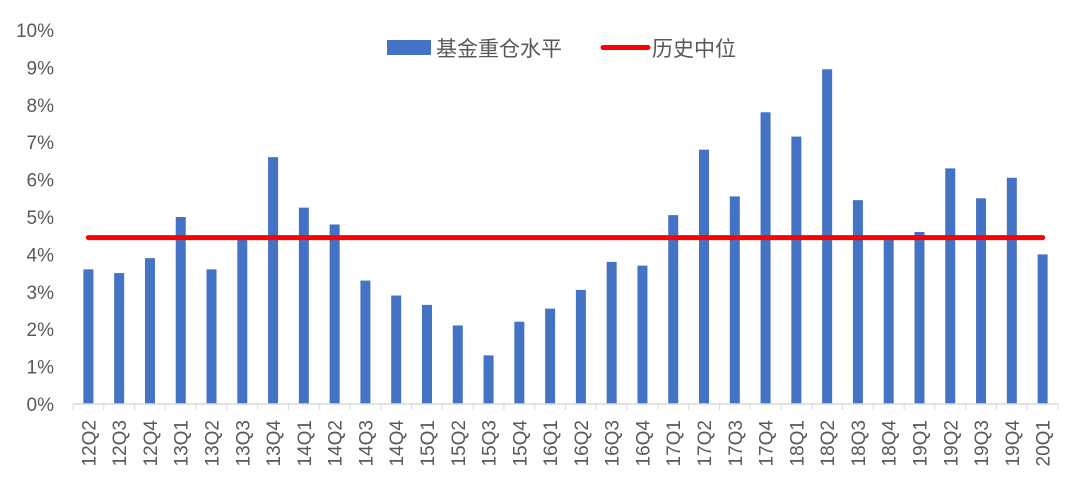 Image resolution: width=1080 pixels, height=498 pixels. What do you see at coordinates (734, 300) in the screenshot?
I see `bar-17Q3` at bounding box center [734, 300].